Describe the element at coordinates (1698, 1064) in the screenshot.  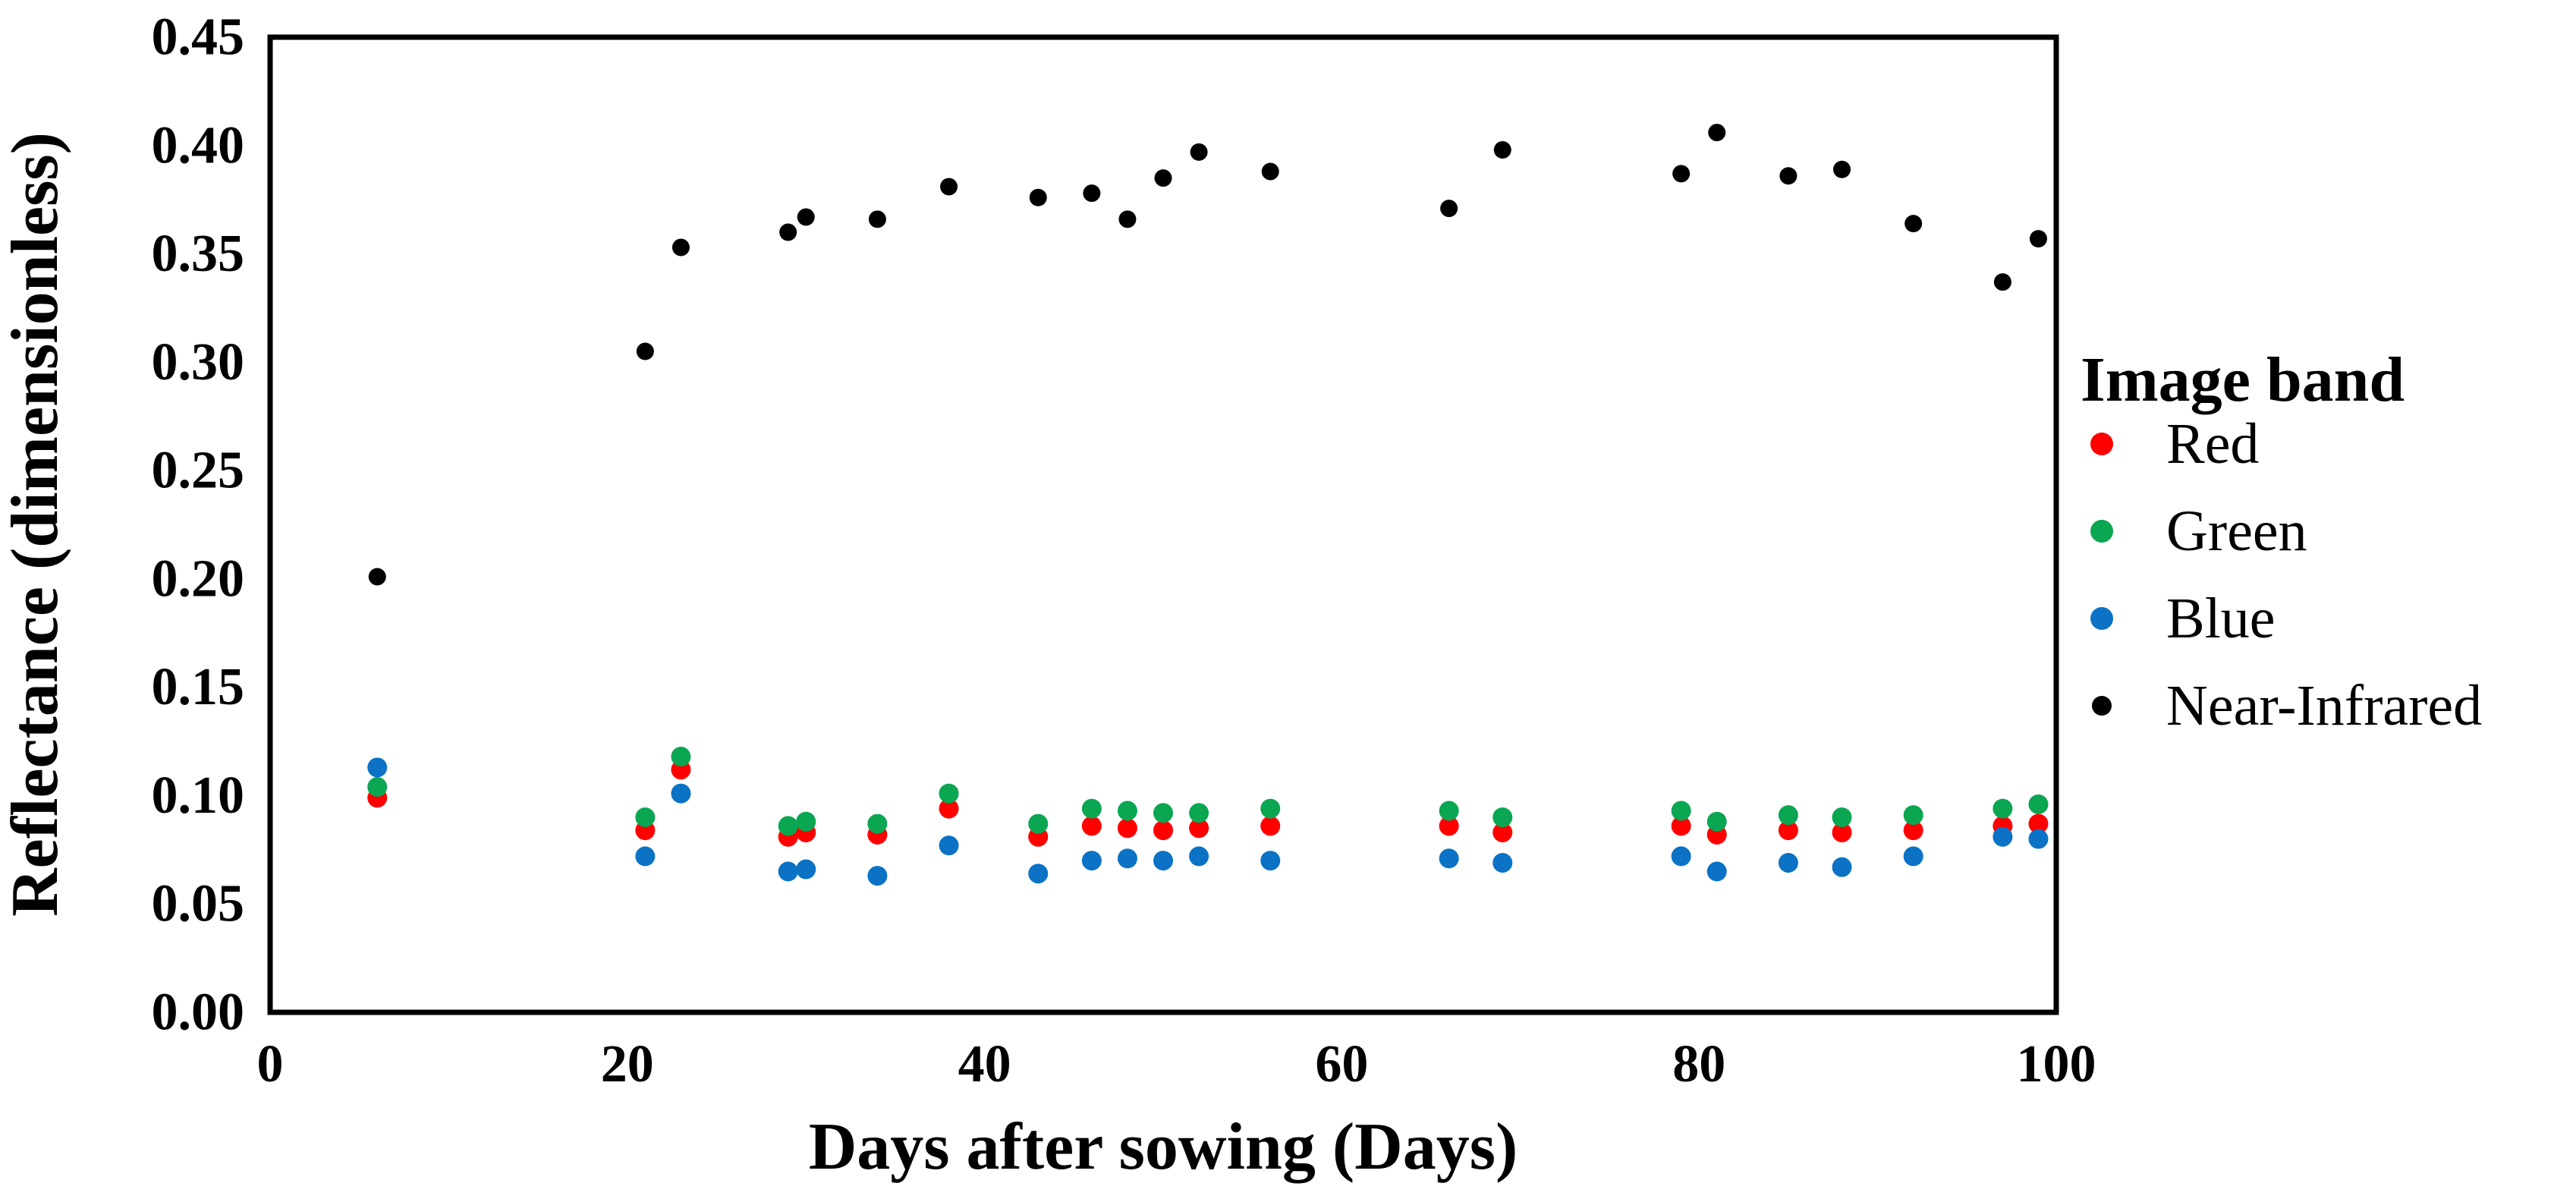
I see `x-tick-label: 80` at that location.